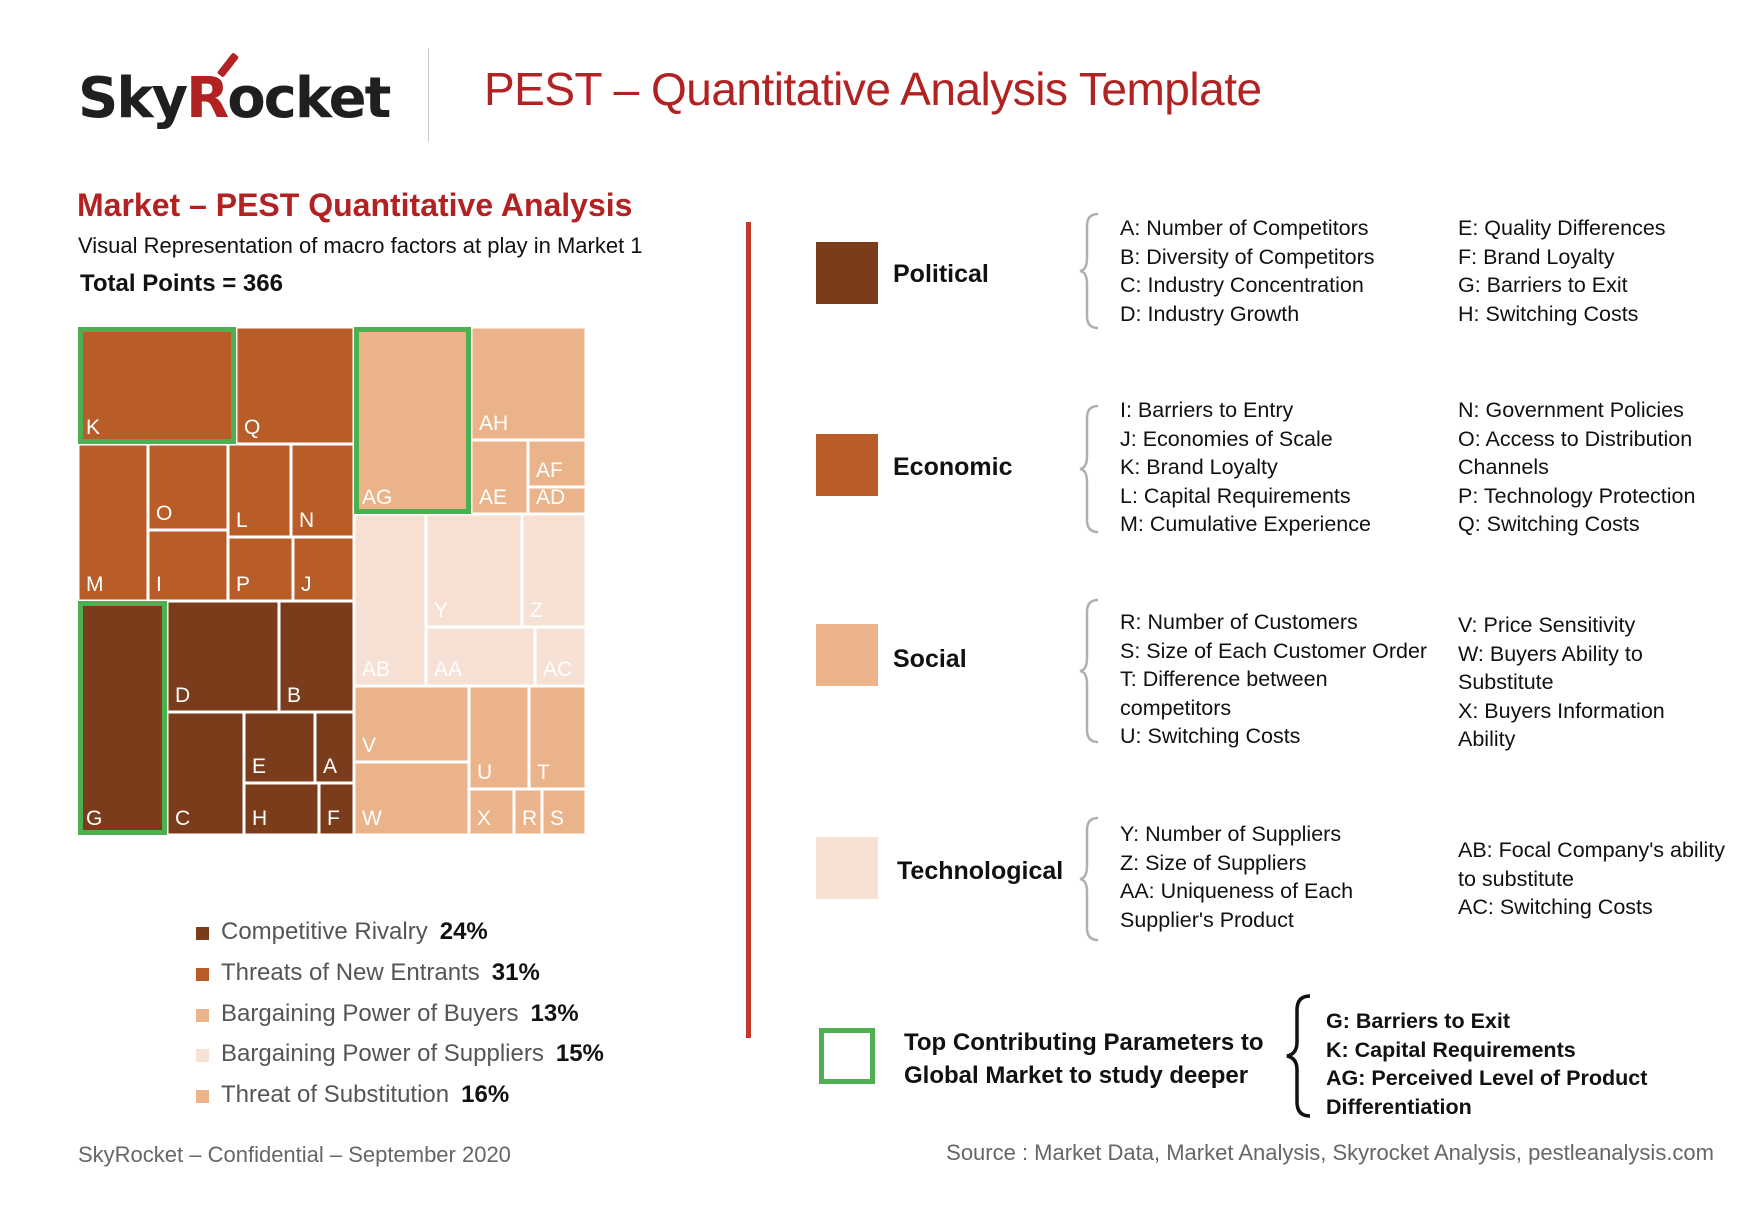 The image size is (1750, 1212). What do you see at coordinates (557, 818) in the screenshot?
I see `treemap-label-s: S` at bounding box center [557, 818].